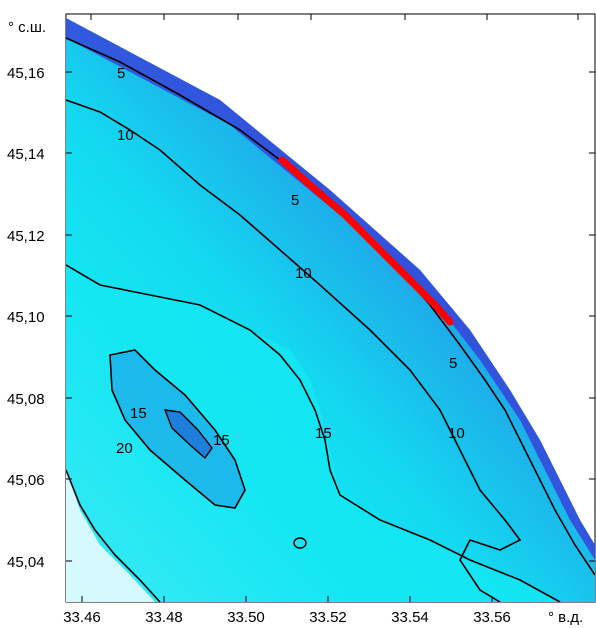 The height and width of the screenshot is (628, 596). What do you see at coordinates (323, 433) in the screenshot?
I see `isobath-label-15-c: 15` at bounding box center [323, 433].